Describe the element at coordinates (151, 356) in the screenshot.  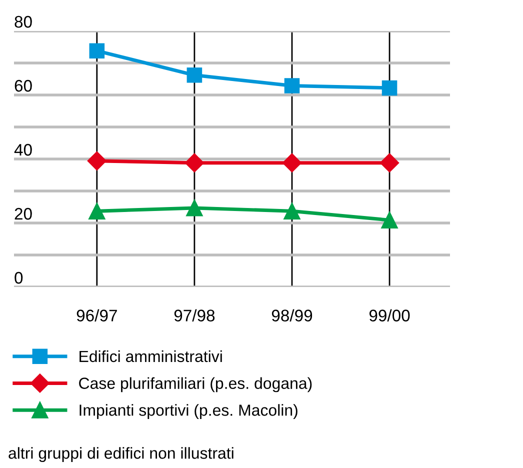
I see `legend-label: Edifici amministrativi` at that location.